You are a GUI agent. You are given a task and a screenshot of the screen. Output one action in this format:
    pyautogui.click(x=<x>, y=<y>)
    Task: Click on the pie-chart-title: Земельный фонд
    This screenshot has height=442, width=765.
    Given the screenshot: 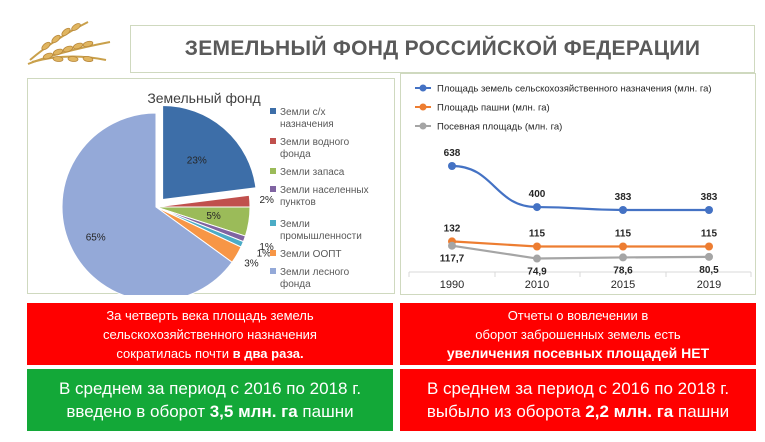 What is the action you would take?
    pyautogui.click(x=203, y=98)
    